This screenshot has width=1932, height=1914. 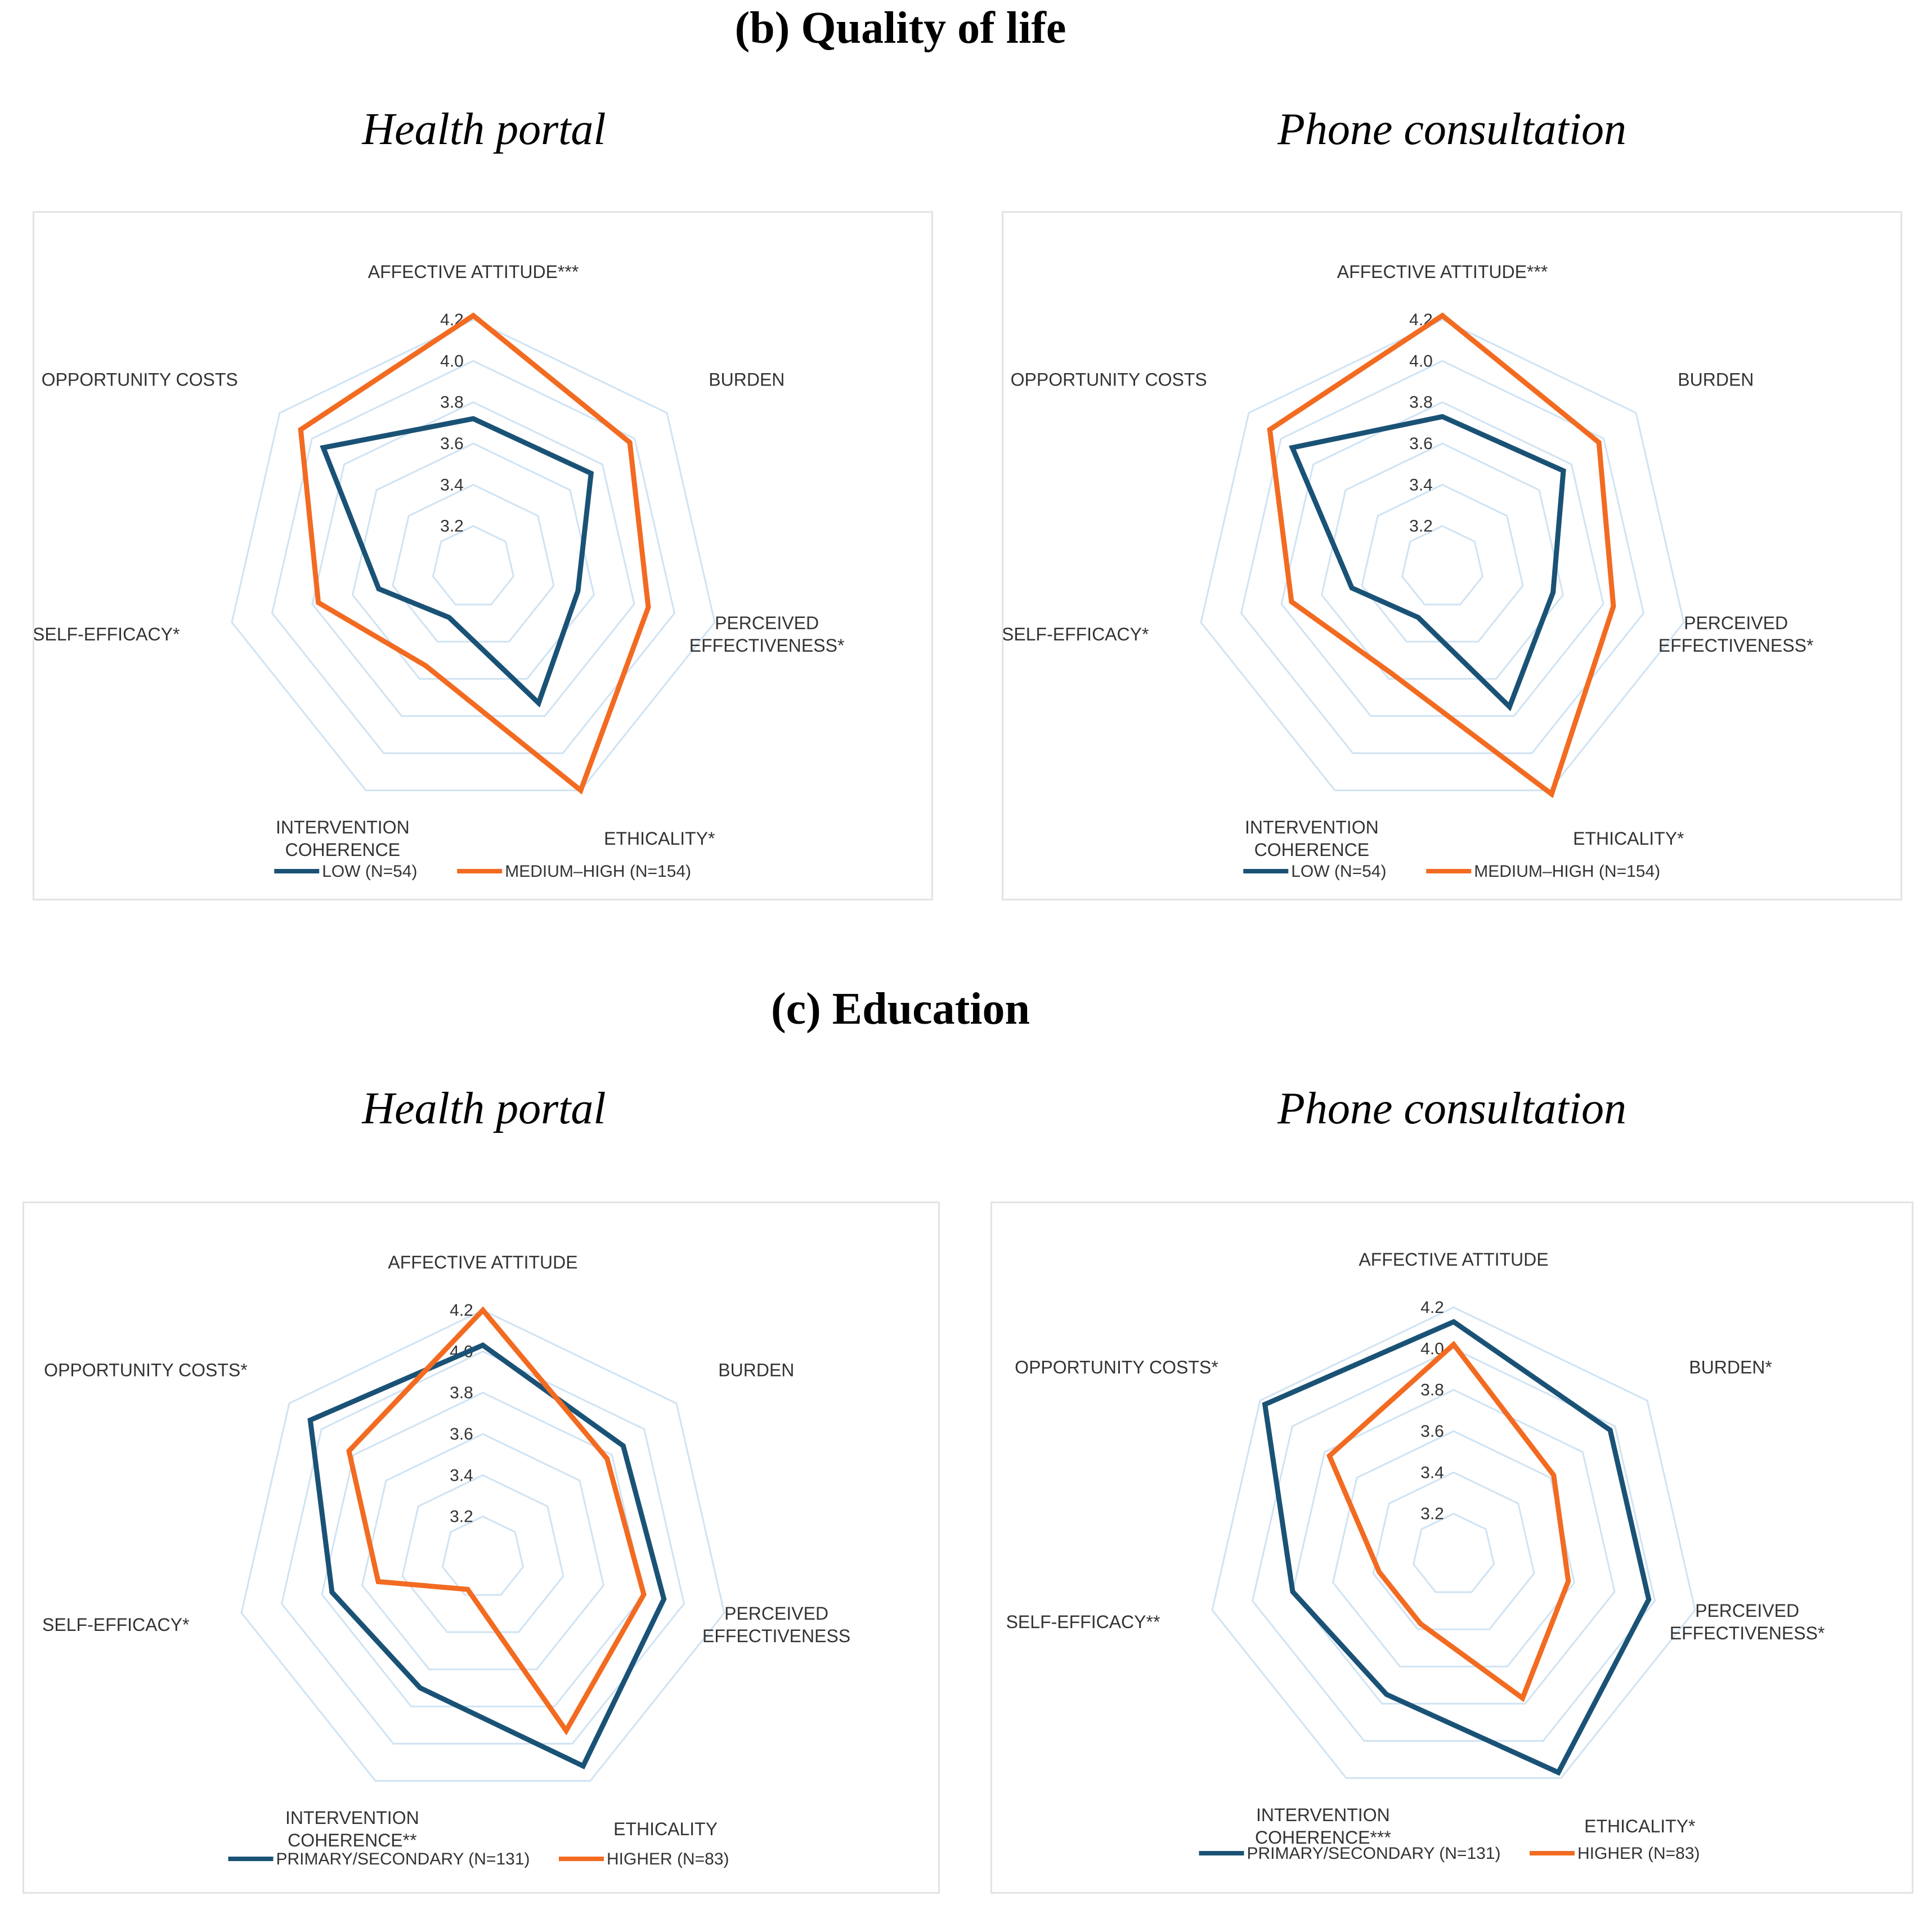 I want to click on axis-label-intervention-coherence: INTERVENTION COHERENCE**, so click(x=352, y=1829).